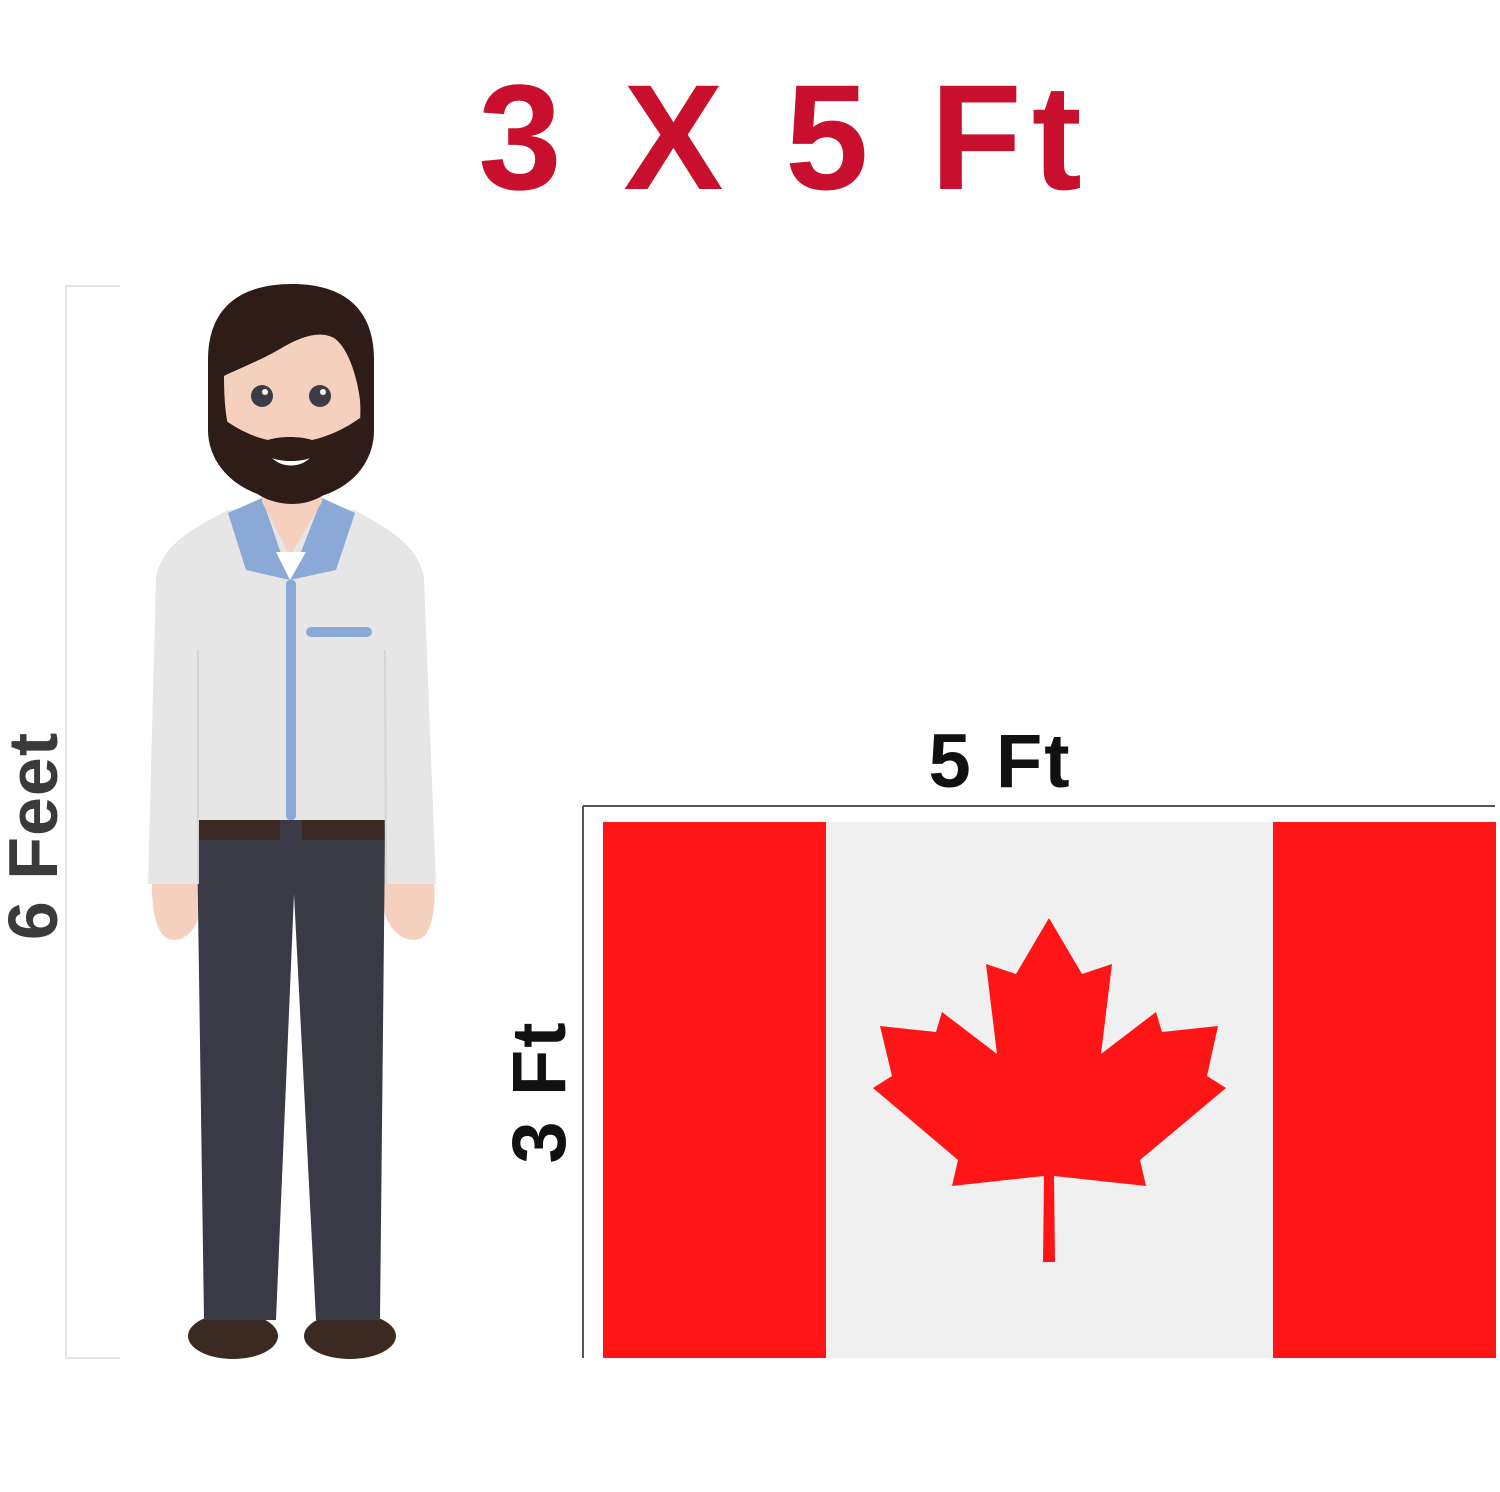 Image resolution: width=1500 pixels, height=1492 pixels. Describe the element at coordinates (350, 1336) in the screenshot. I see `right-shoe` at that location.